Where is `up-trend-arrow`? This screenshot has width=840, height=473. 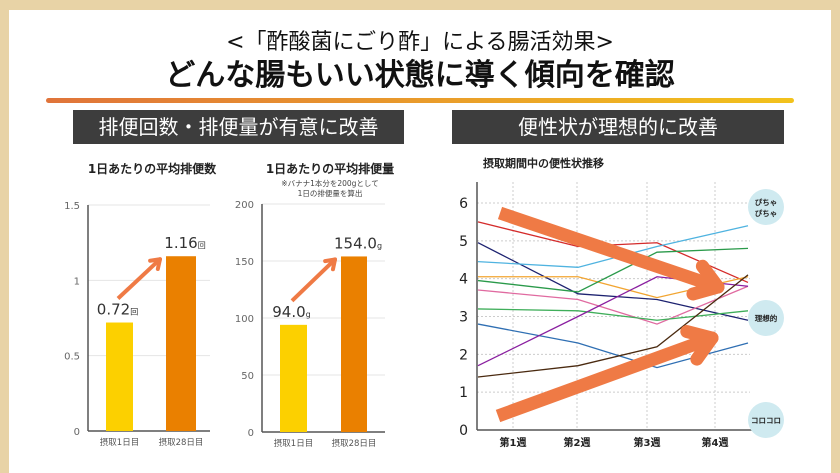
up-trend-arrow is located at coordinates (605, 377).